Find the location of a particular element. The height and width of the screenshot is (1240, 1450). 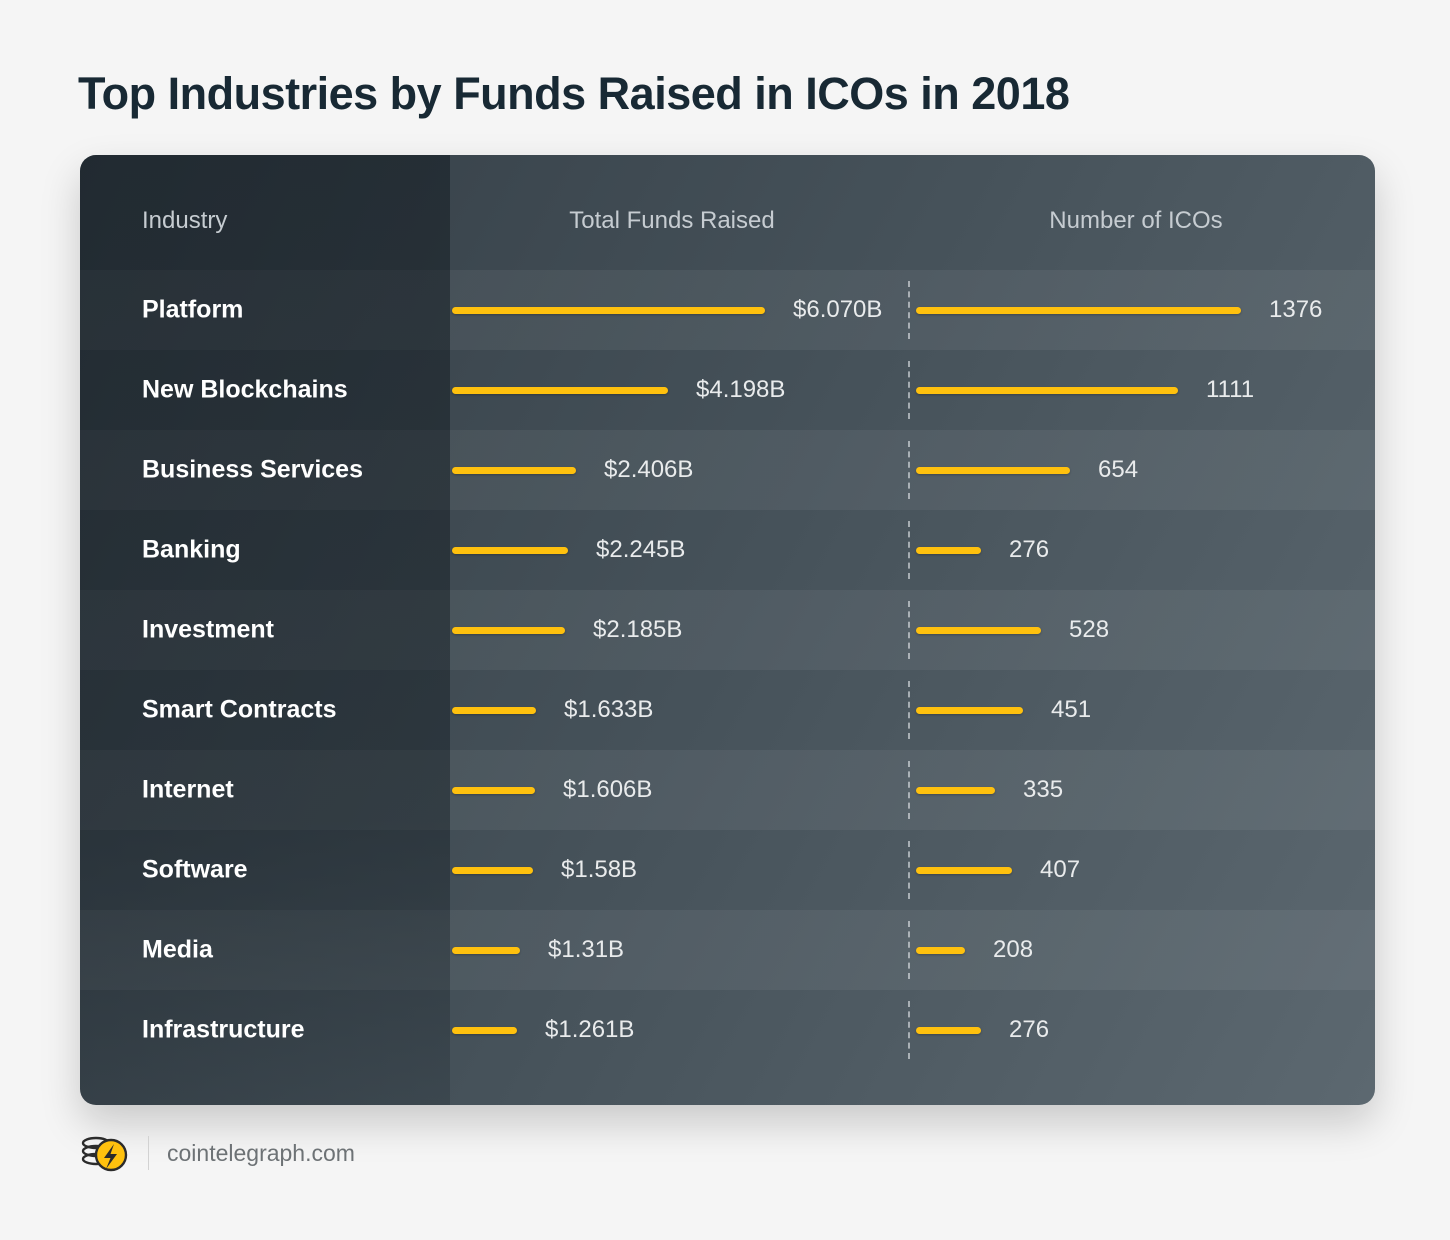

icos-cell: 1376 is located at coordinates (1119, 310).